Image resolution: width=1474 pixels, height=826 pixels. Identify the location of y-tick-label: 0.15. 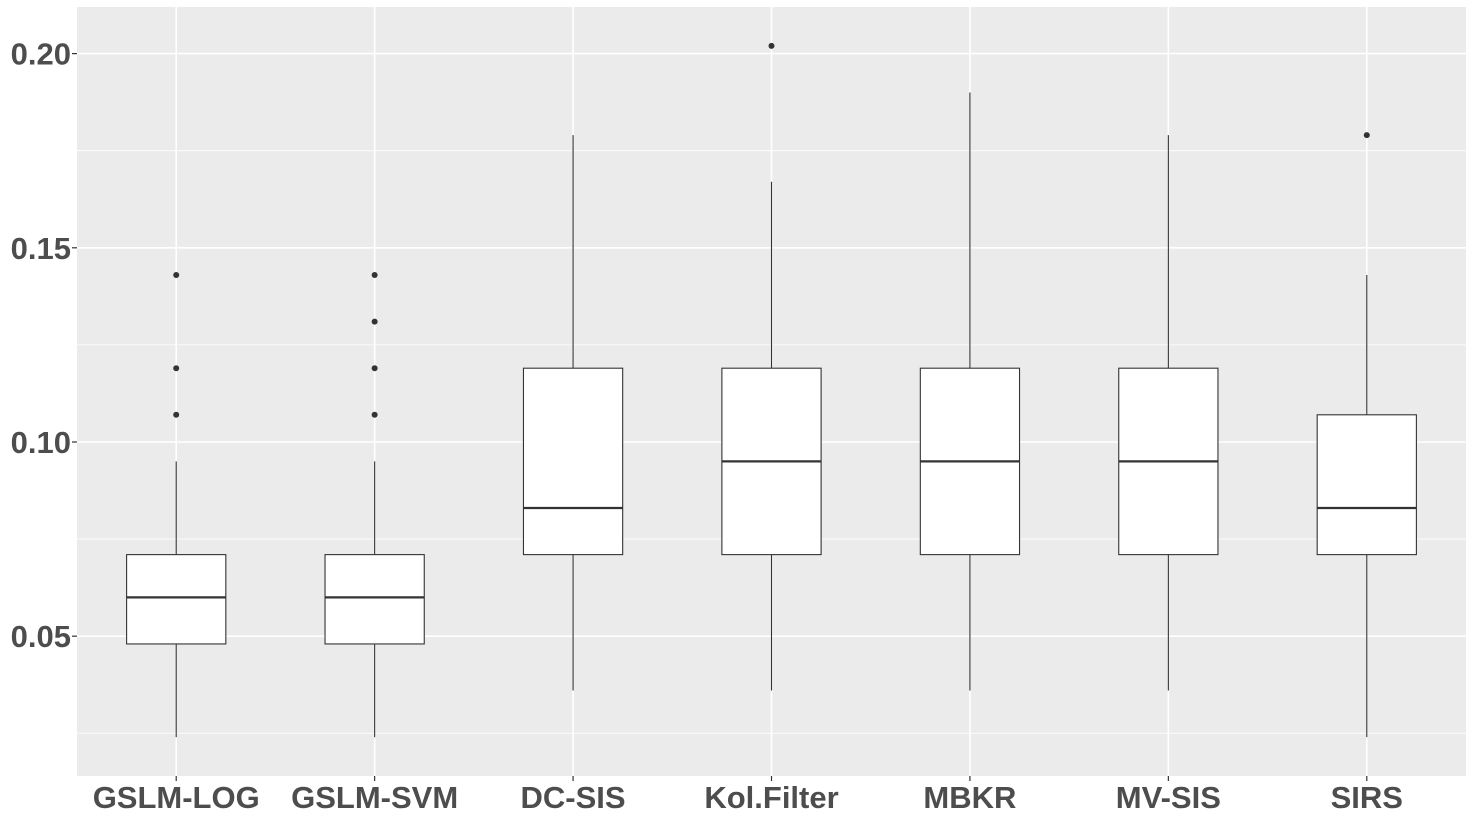
(41, 248).